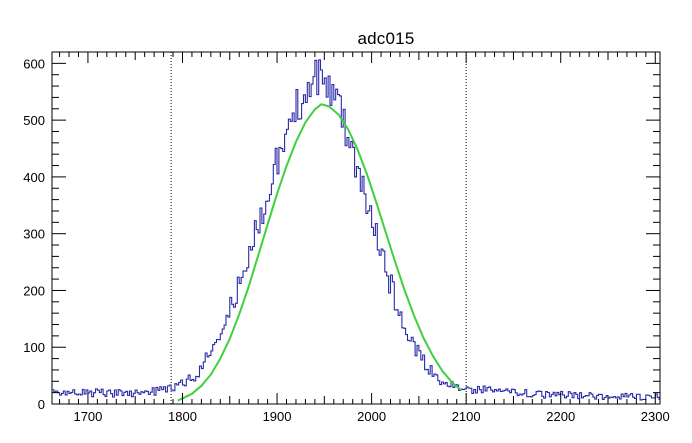  What do you see at coordinates (34, 347) in the screenshot?
I see `y-tick-label: 100` at bounding box center [34, 347].